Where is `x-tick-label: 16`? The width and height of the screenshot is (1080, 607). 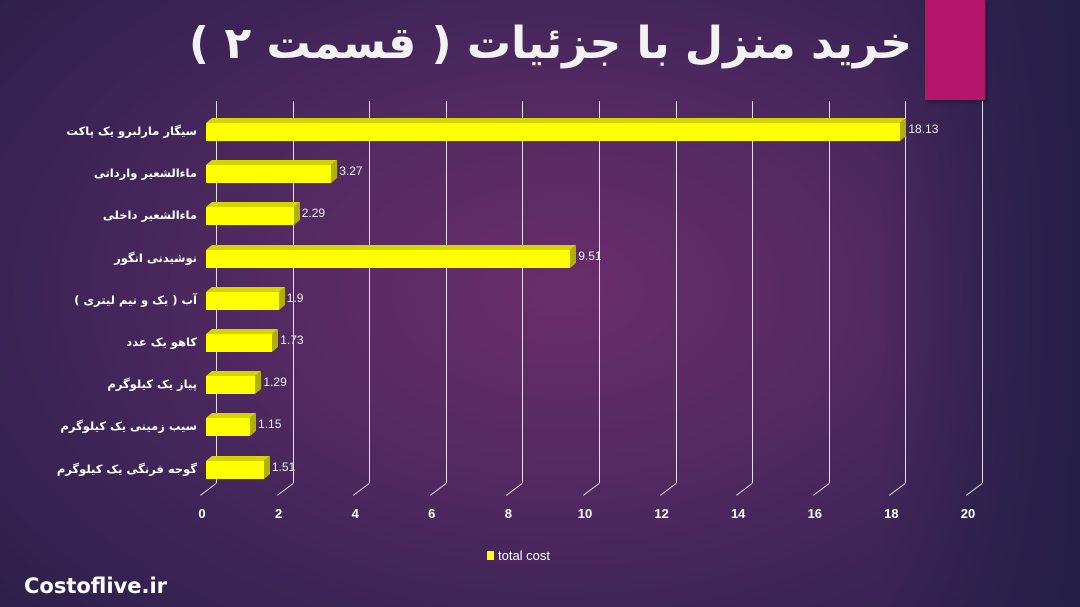
x-tick-label: 16 is located at coordinates (815, 513).